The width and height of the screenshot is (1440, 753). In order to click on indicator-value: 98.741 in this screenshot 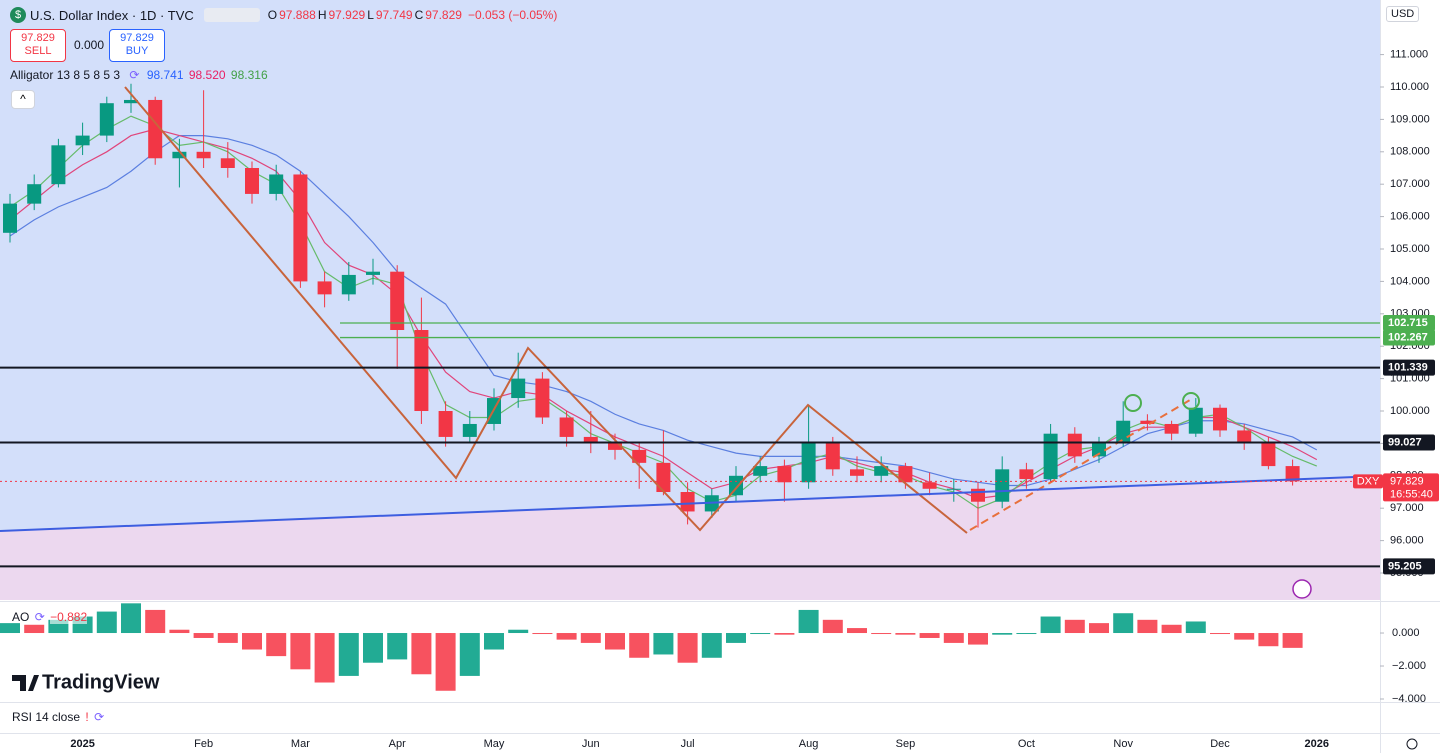, I will do `click(165, 75)`.